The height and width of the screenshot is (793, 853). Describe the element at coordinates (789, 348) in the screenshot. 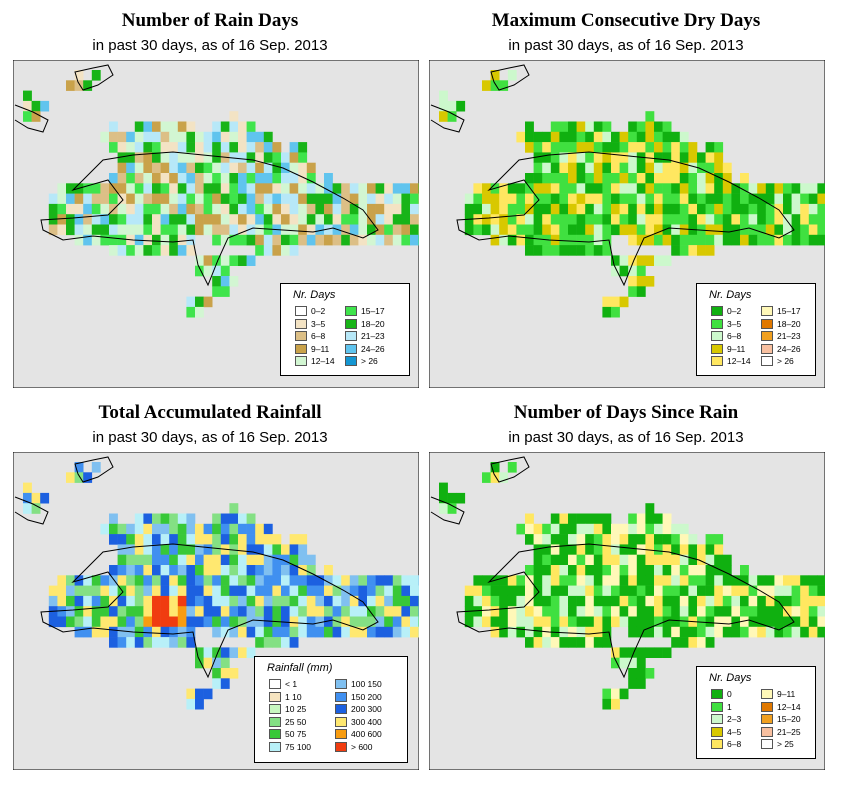

I see `legend-label: 24–26` at that location.